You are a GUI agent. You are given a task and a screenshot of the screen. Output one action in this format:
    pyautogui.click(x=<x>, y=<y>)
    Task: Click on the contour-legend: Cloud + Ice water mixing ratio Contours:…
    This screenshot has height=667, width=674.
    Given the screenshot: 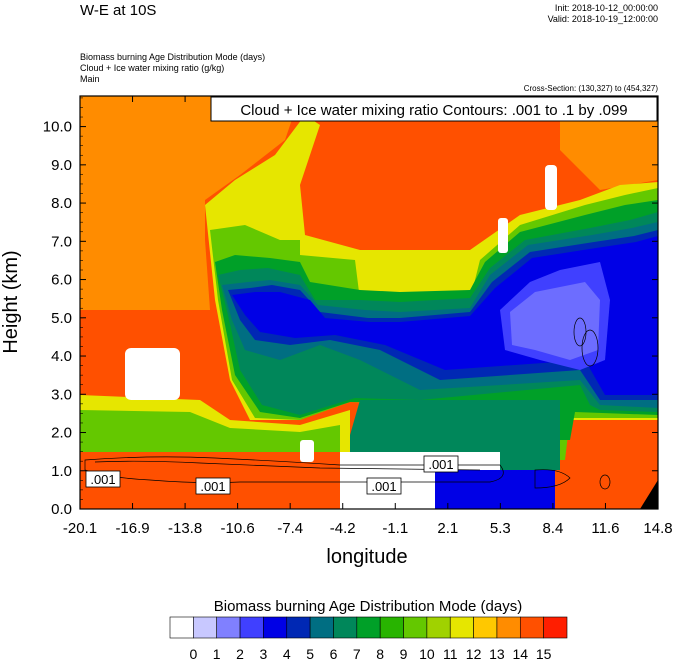 What is the action you would take?
    pyautogui.click(x=434, y=109)
    